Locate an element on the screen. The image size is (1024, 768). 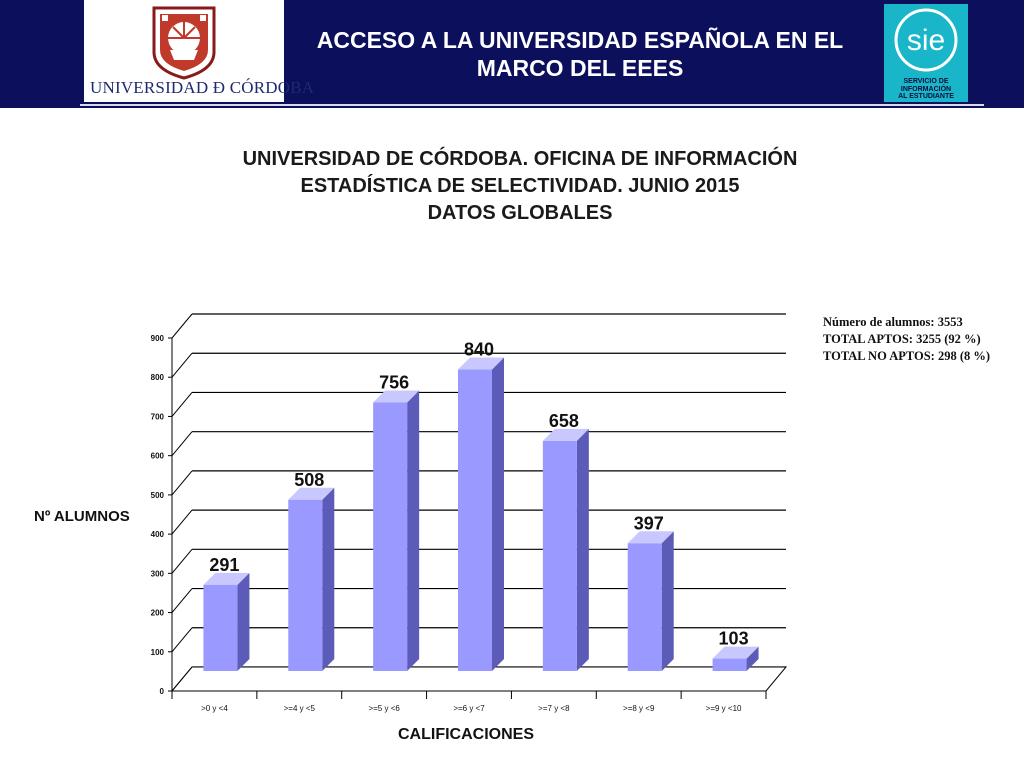
y-tick-label: 0 is located at coordinates (162, 691).